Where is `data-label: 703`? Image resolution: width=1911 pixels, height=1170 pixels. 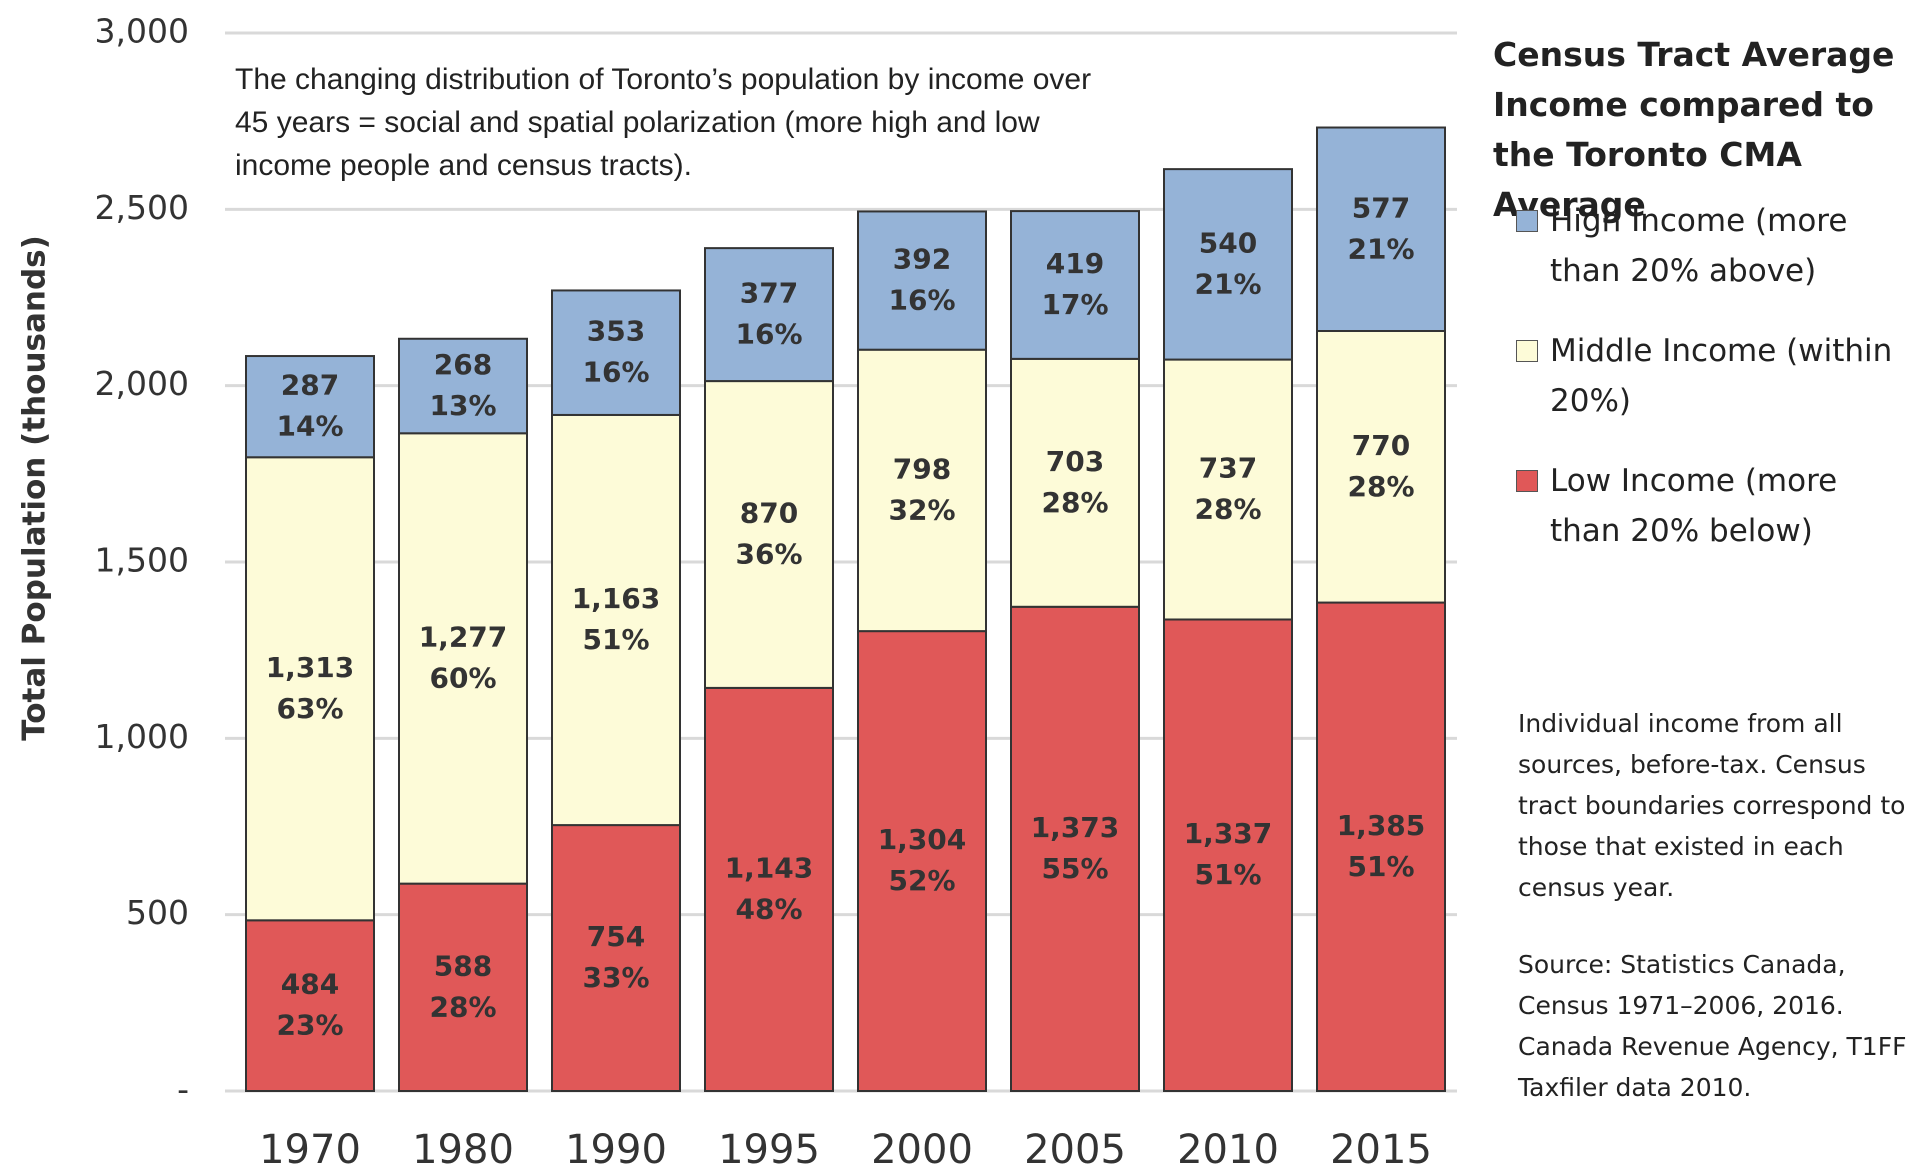
data-label: 703 is located at coordinates (1075, 461).